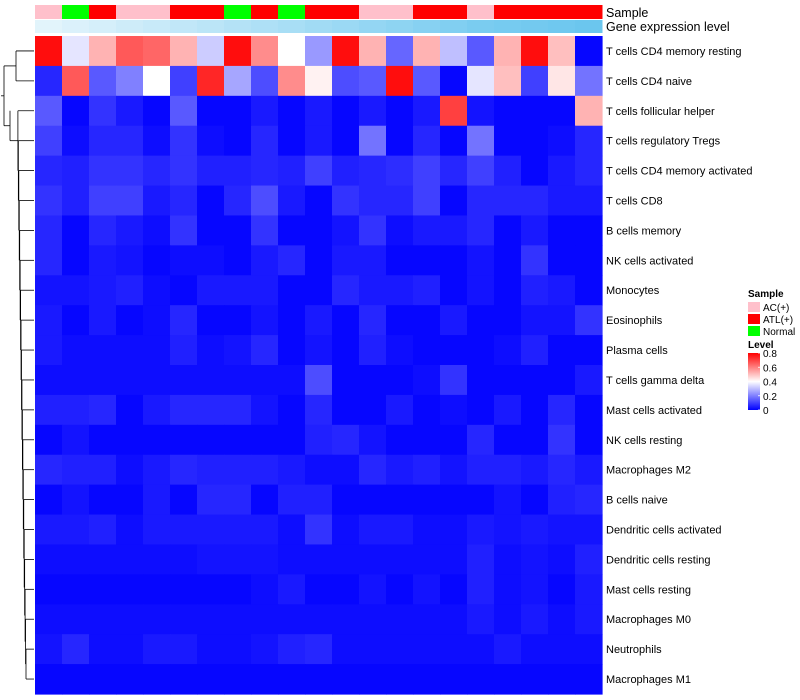 The height and width of the screenshot is (700, 800). Describe the element at coordinates (754, 331) in the screenshot. I see `legend-sample-swatch` at that location.